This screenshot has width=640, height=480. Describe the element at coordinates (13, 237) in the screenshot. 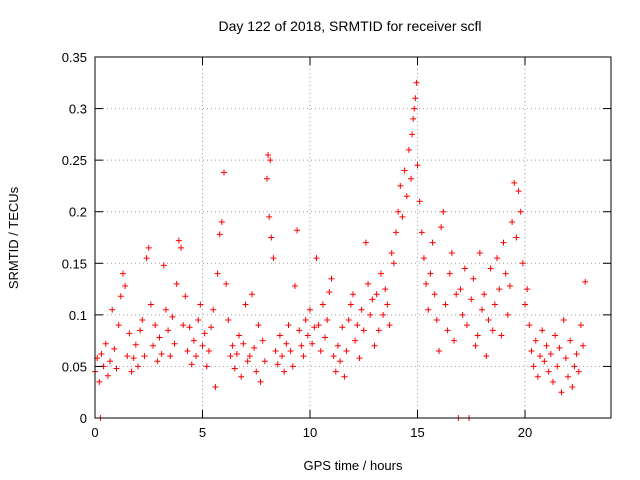

I see `y-axis-label: SRMTID / TECUs` at that location.